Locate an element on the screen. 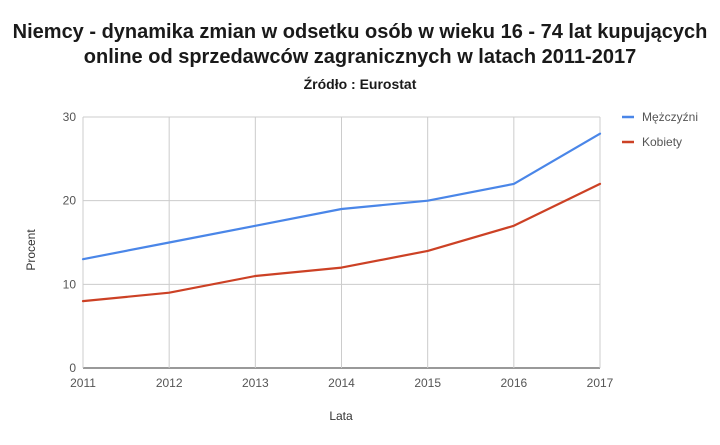 The width and height of the screenshot is (720, 445). chart-subtitle: Źródło : Eurostat is located at coordinates (360, 84).